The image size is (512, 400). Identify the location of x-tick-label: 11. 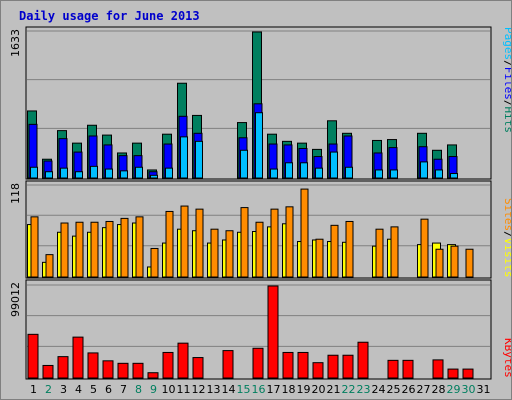
(184, 389).